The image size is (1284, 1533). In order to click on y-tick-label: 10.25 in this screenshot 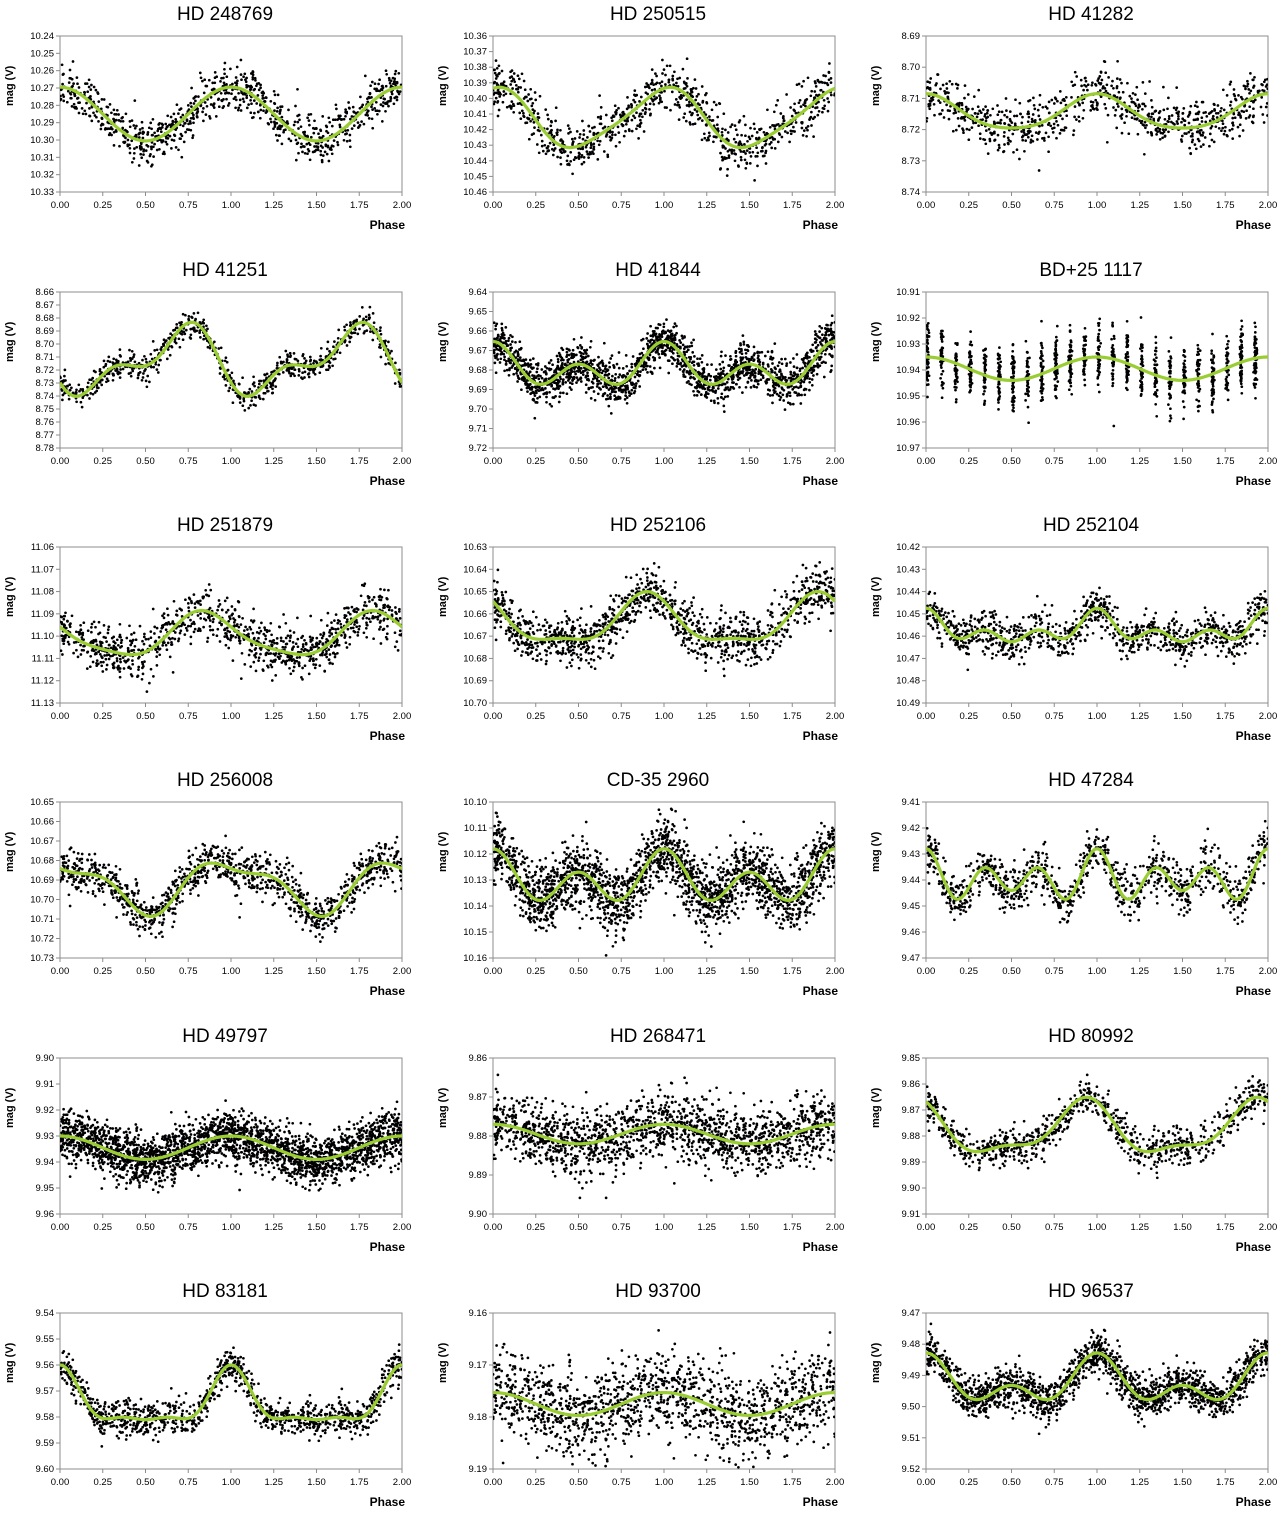, I will do `click(42, 53)`.